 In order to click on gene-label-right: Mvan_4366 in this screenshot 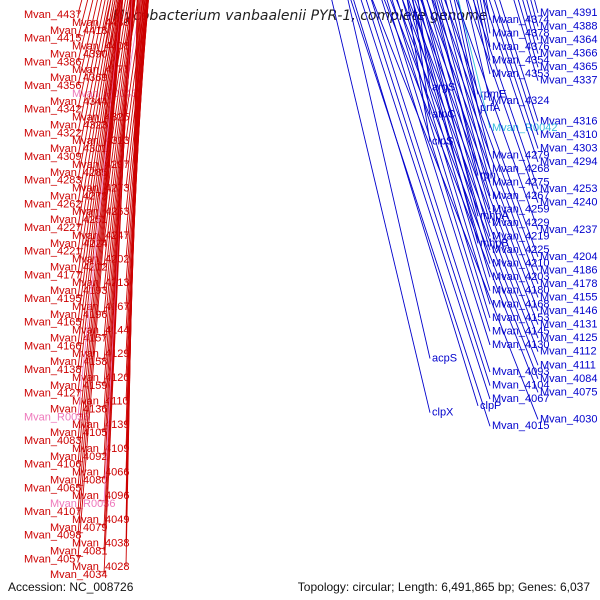, I will do `click(569, 54)`.